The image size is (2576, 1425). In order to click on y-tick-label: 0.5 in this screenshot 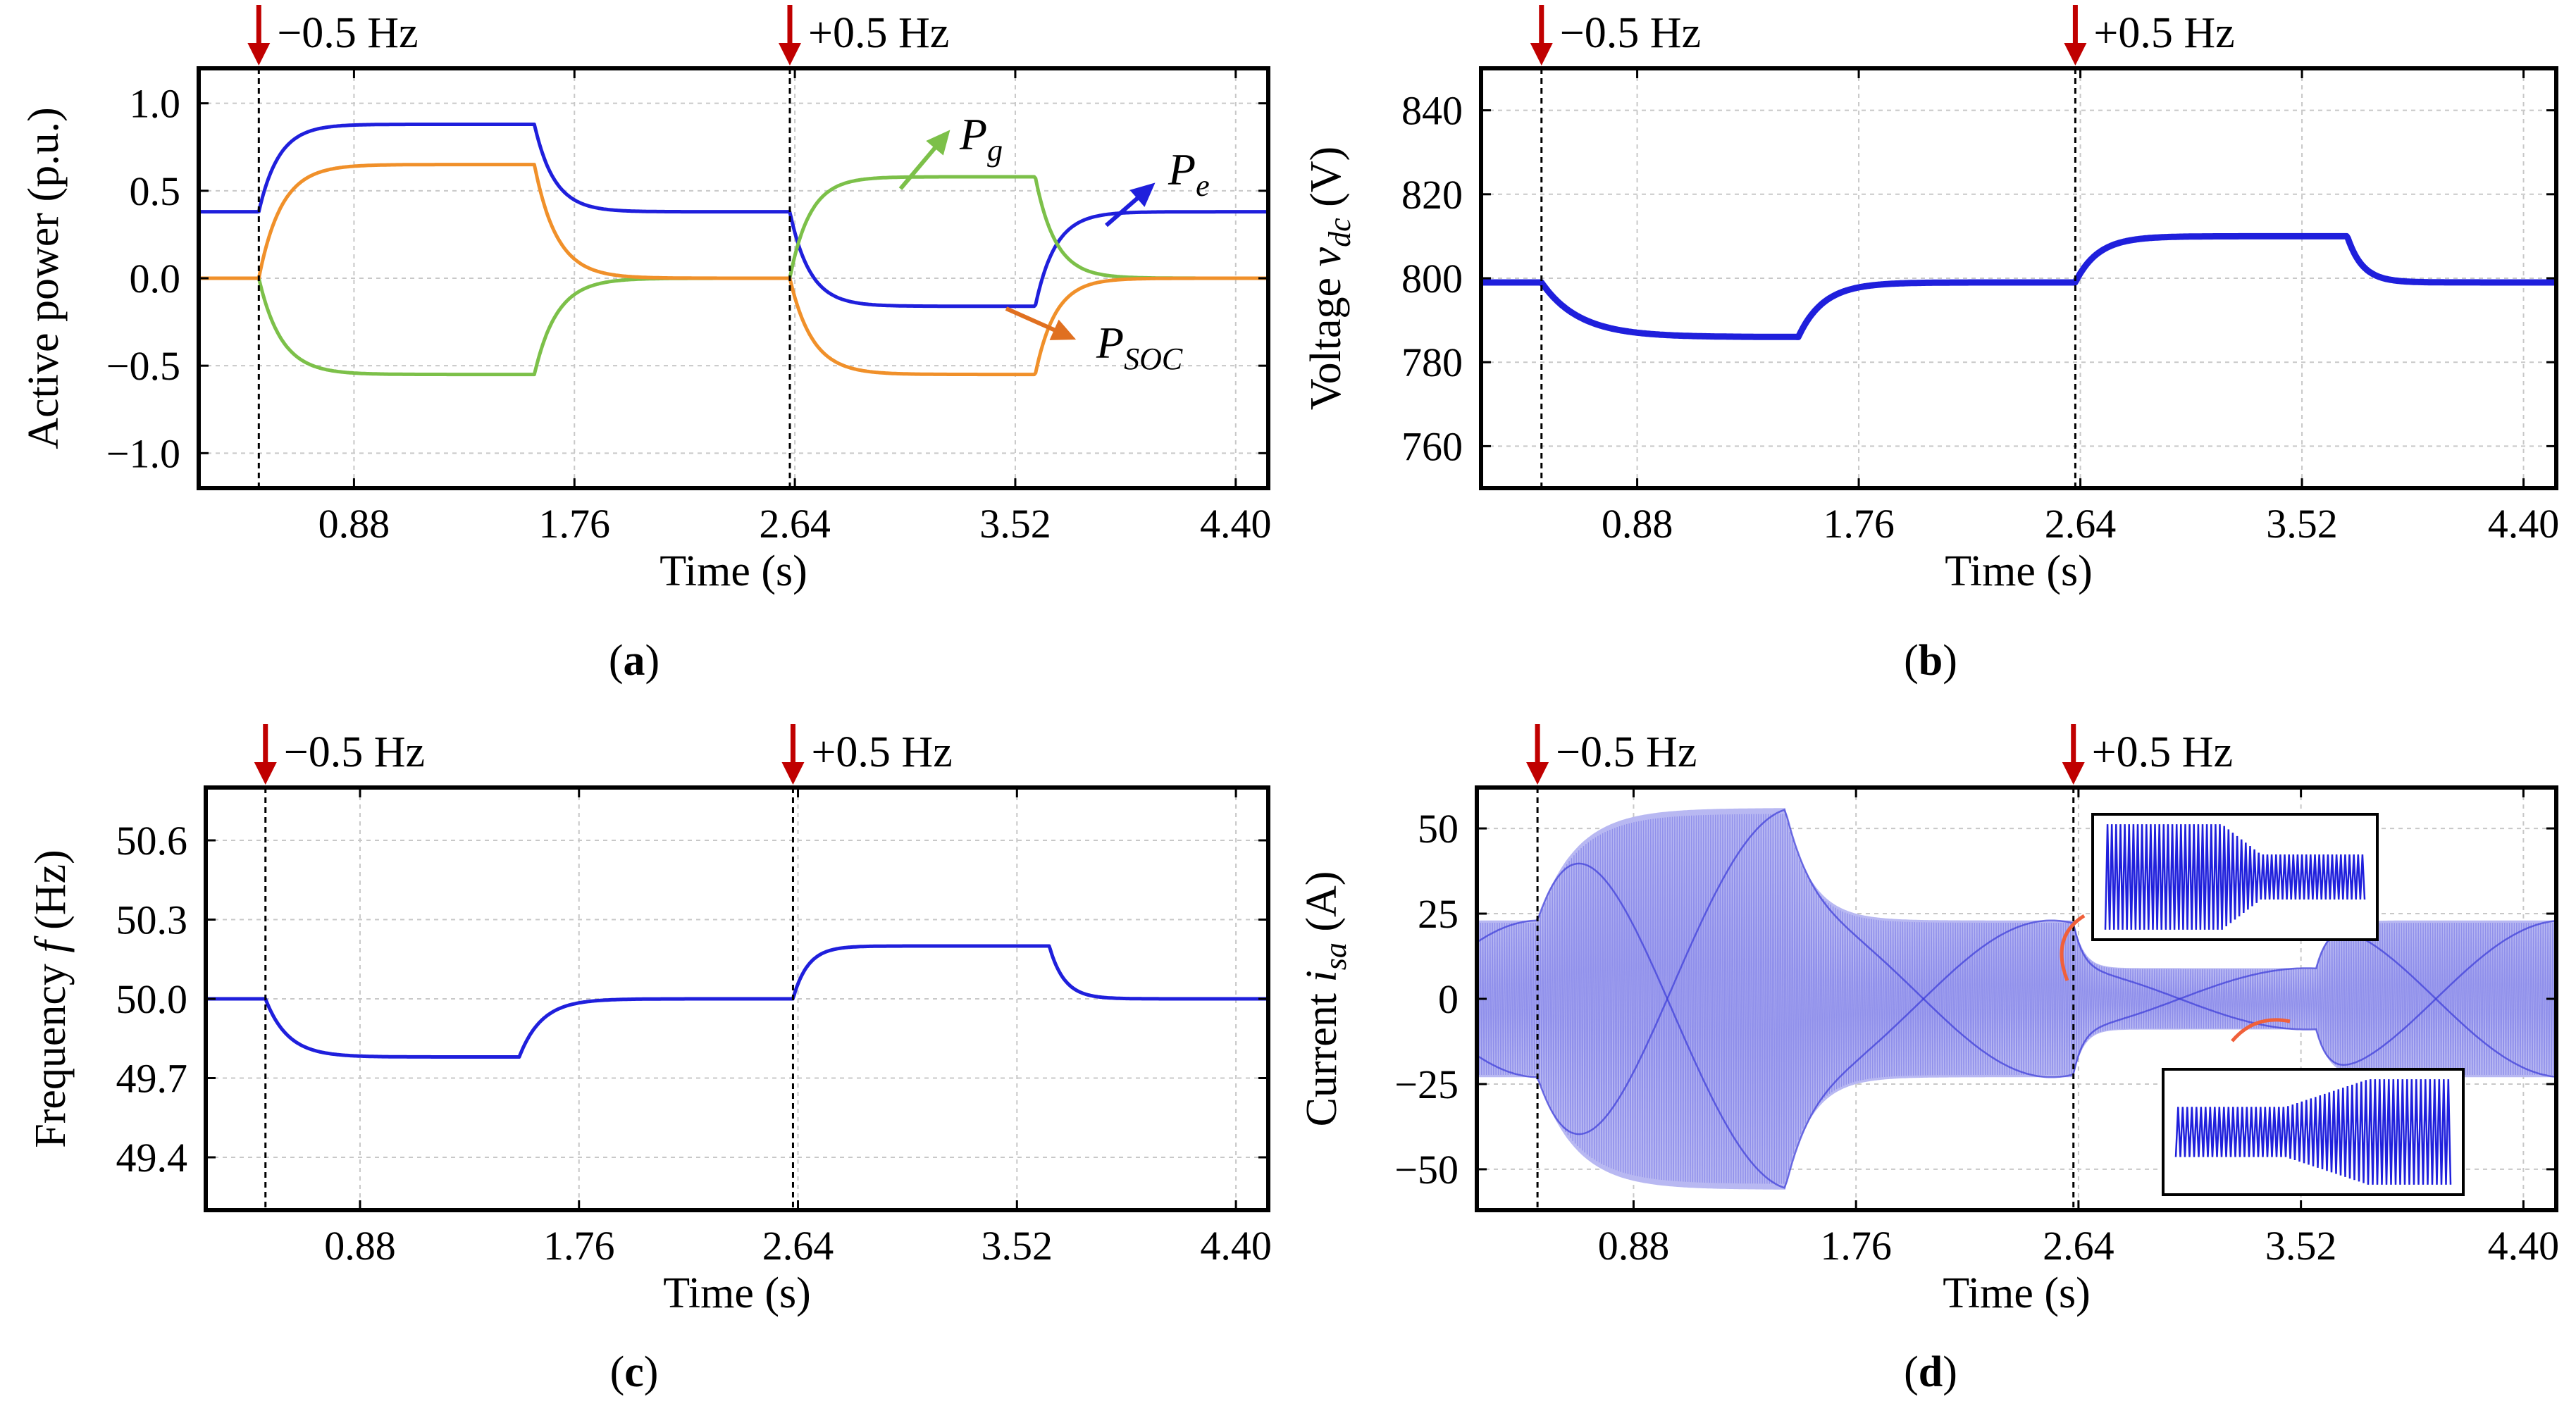, I will do `click(155, 191)`.